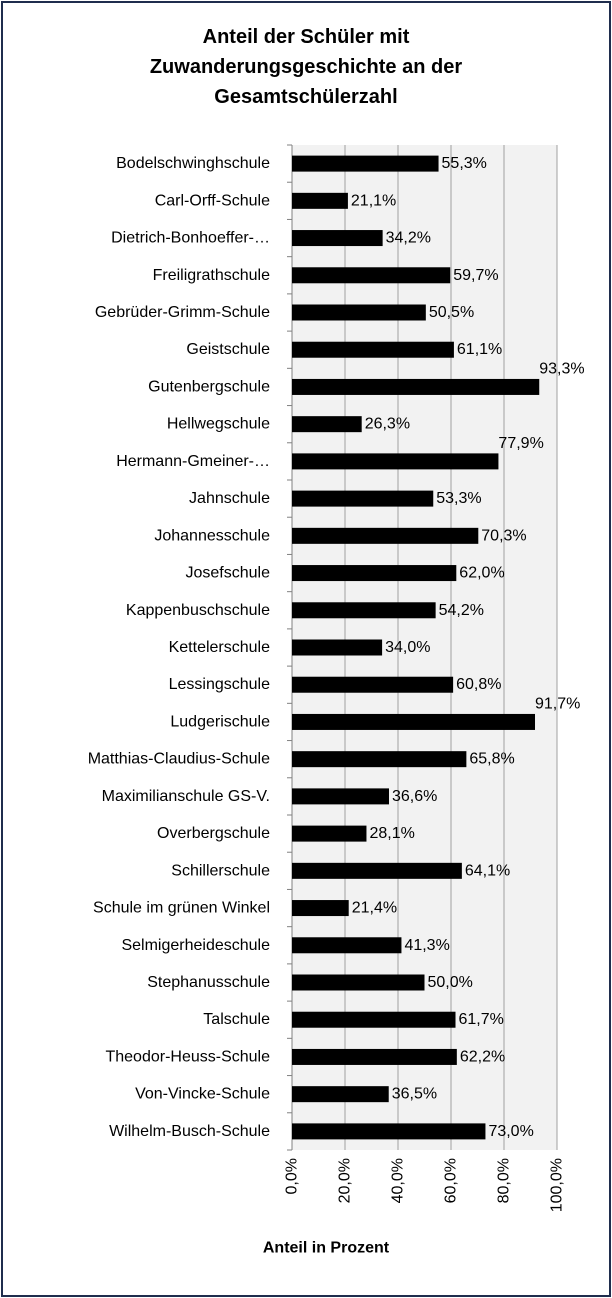 The height and width of the screenshot is (1298, 612). Describe the element at coordinates (407, 647) in the screenshot. I see `data-label: 34,0%` at that location.